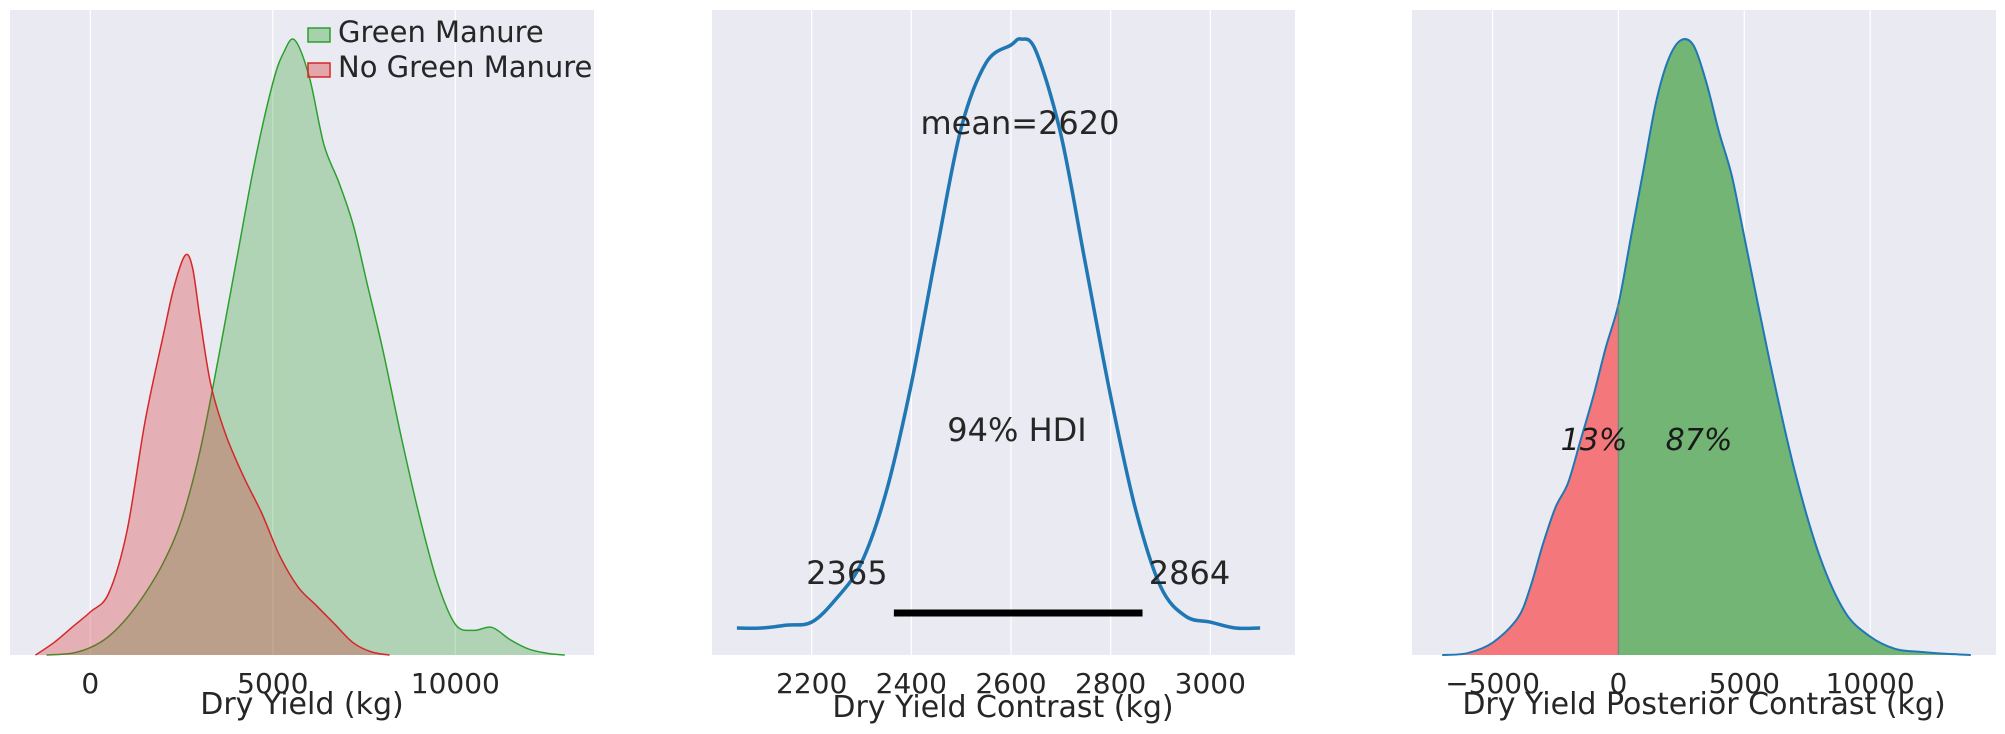 The height and width of the screenshot is (734, 2005). Describe the element at coordinates (441, 32) in the screenshot. I see `legend-label-green-manure: Green Manure` at that location.